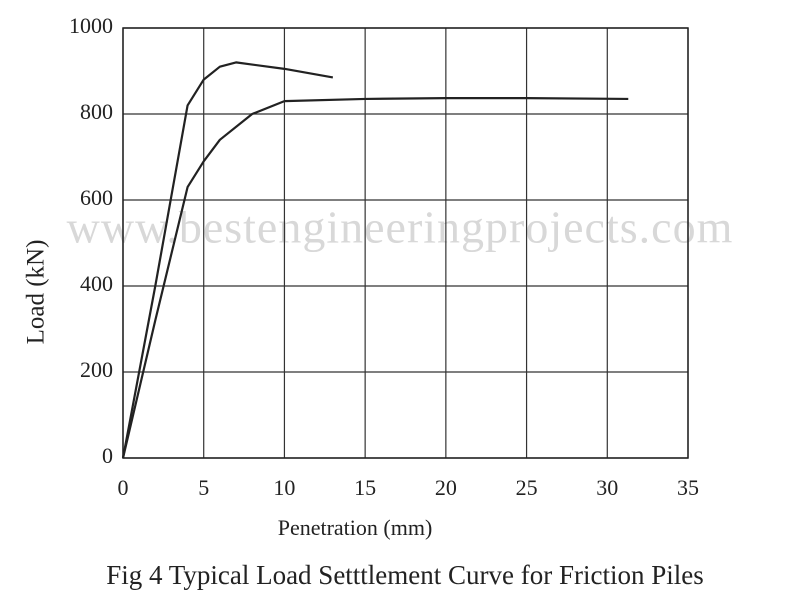  Describe the element at coordinates (107, 455) in the screenshot. I see `y-tick-label: 0` at that location.